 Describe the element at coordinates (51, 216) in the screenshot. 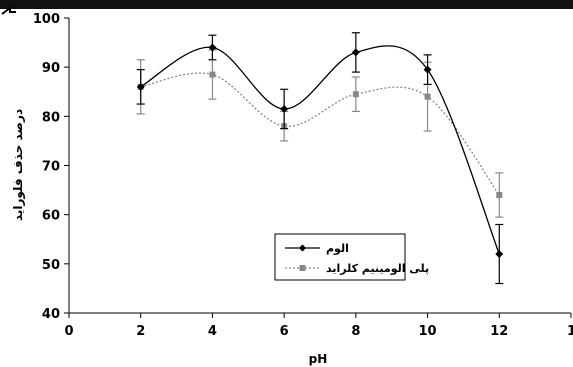

I see `y-tick-label: 60` at that location.